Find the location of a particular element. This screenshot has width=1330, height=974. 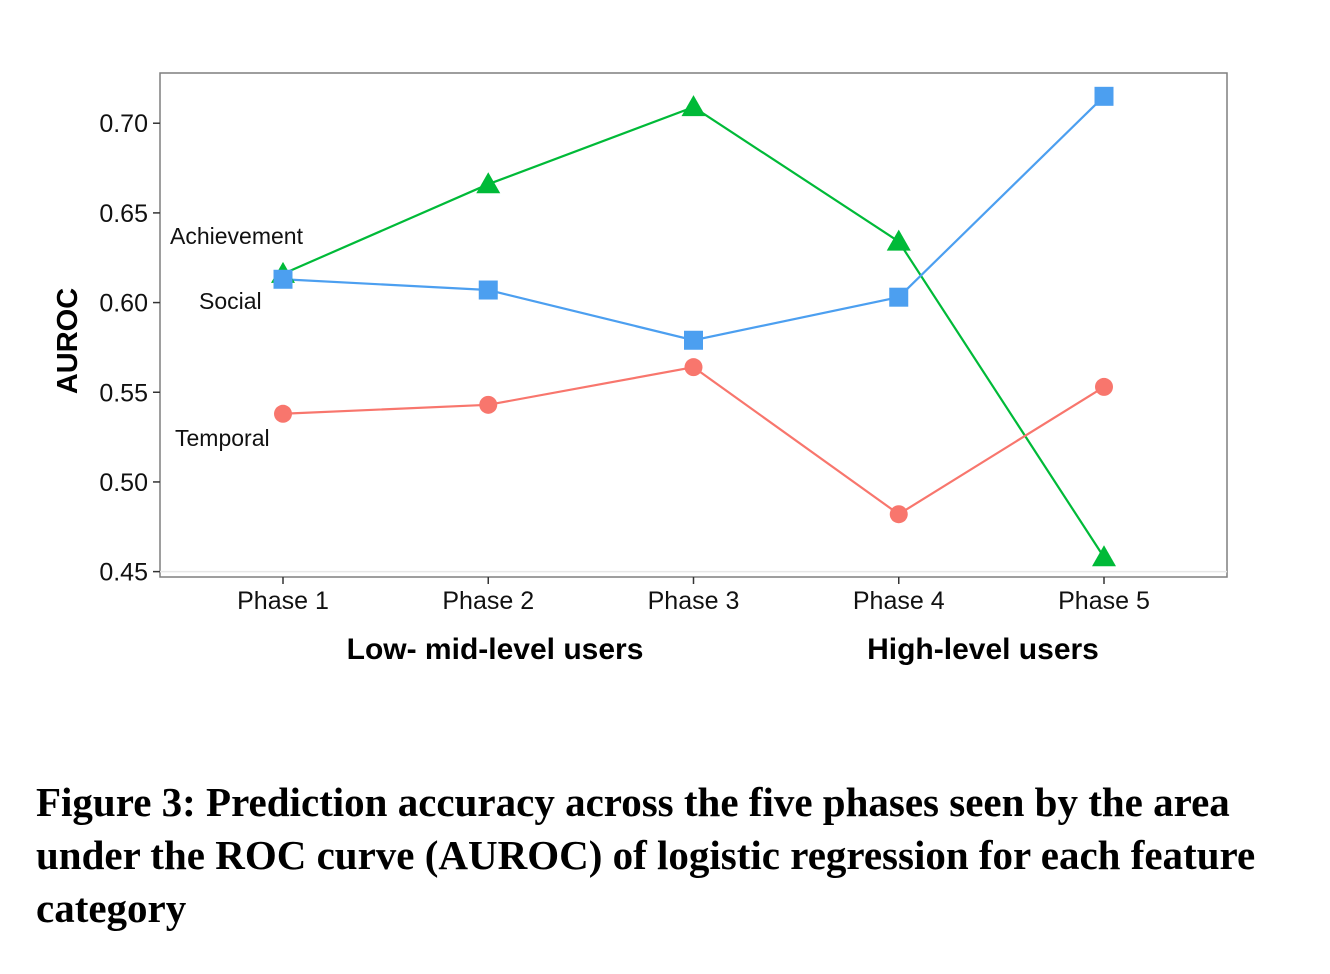

y-tick-label: 0.60 is located at coordinates (123, 304).